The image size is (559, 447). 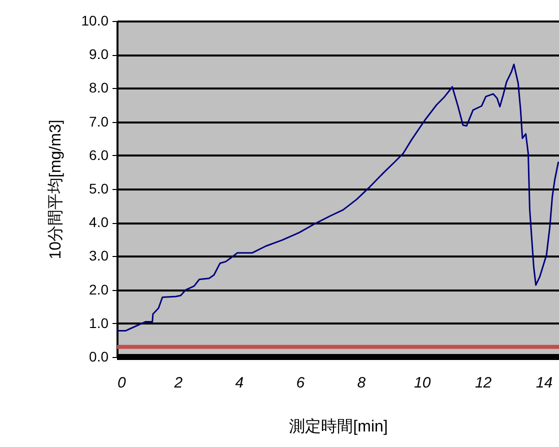 I want to click on y-tick-label: 2.0, so click(x=99, y=289).